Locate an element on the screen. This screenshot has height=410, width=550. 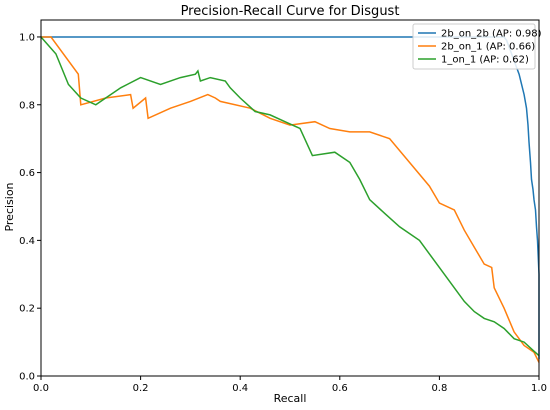
y-tick-label: 0.6 is located at coordinates (27, 173).